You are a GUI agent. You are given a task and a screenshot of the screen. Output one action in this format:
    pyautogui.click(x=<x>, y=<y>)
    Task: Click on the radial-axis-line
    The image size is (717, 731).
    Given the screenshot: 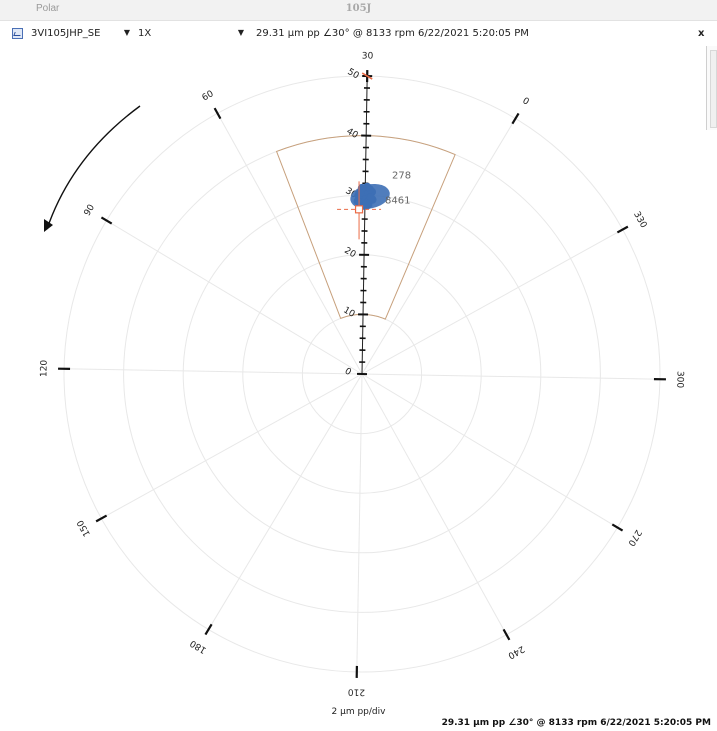 What is the action you would take?
    pyautogui.click(x=364, y=225)
    